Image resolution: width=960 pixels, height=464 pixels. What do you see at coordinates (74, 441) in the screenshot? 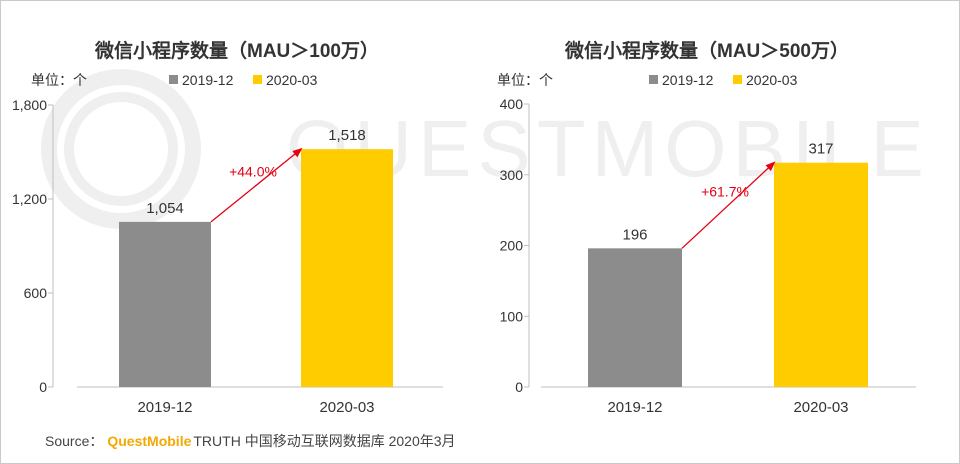
I see `source-label: Source：` at bounding box center [74, 441].